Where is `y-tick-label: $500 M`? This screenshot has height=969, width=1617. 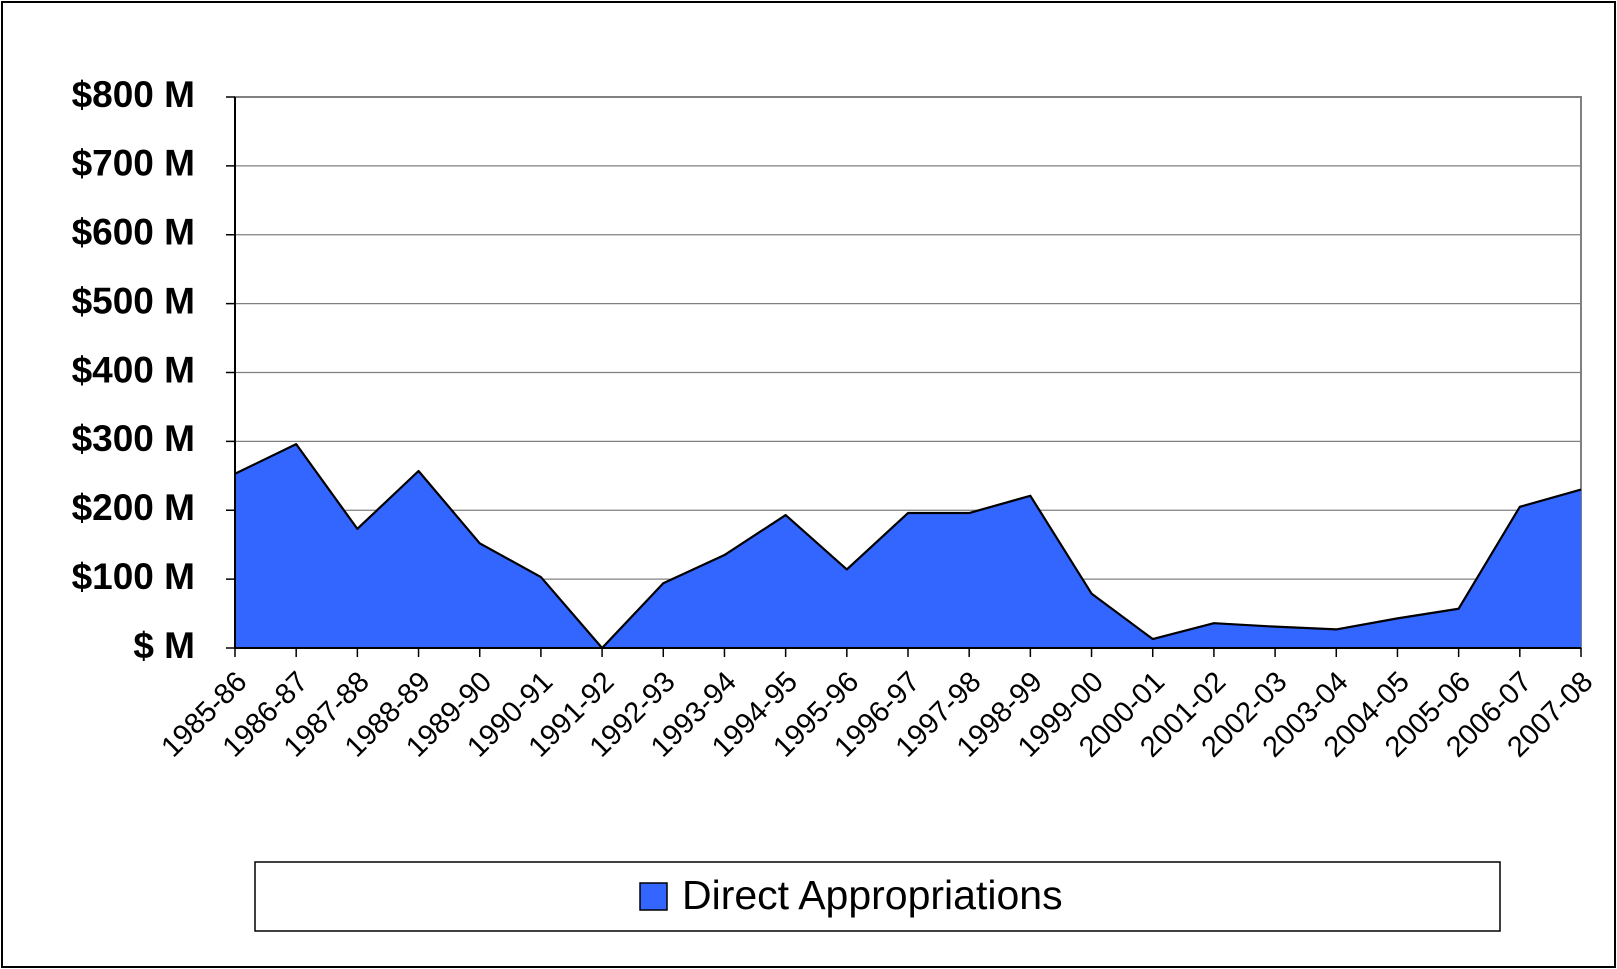
y-tick-label: $500 M is located at coordinates (133, 300).